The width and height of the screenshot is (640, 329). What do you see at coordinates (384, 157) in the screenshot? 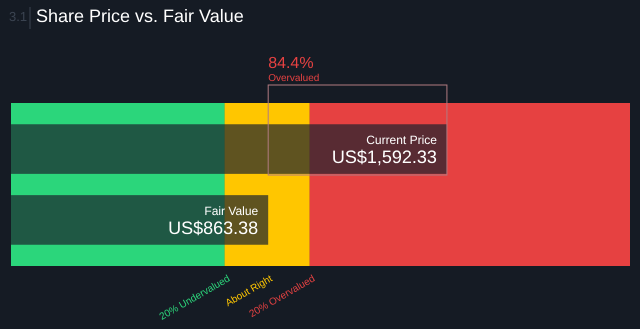
I see `text: US$1,592.33` at bounding box center [384, 157].